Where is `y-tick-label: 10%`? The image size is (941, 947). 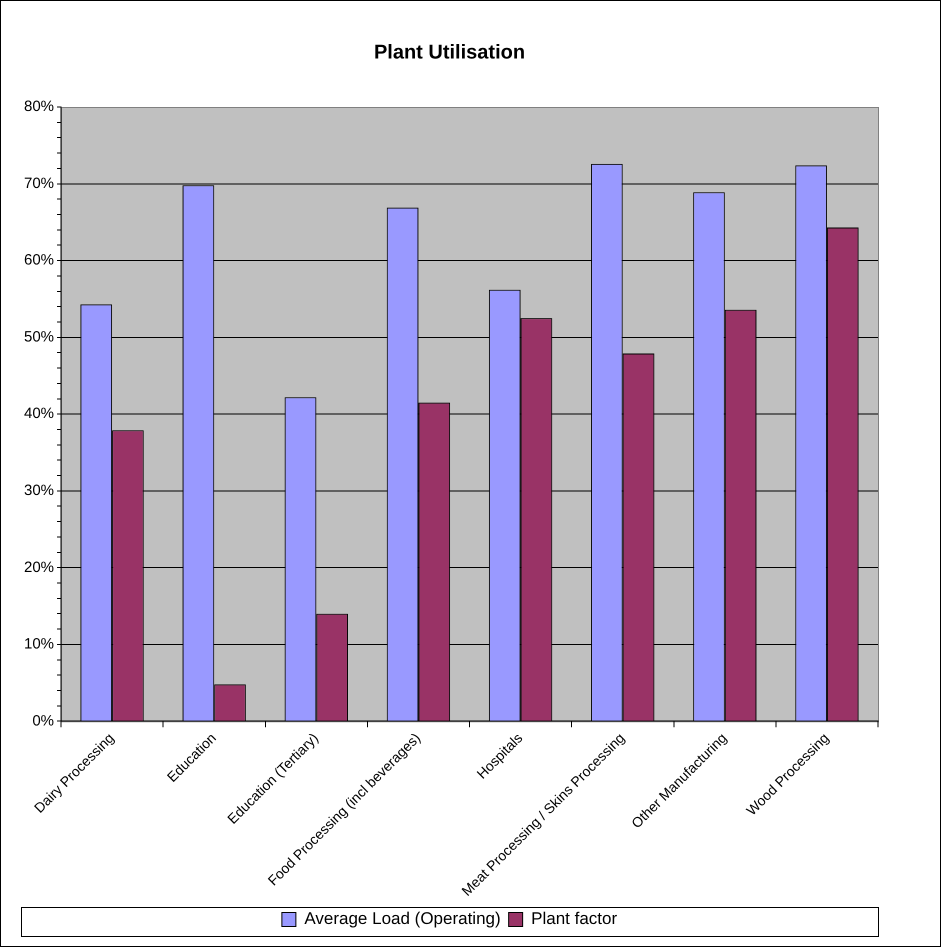
y-tick-label: 10% is located at coordinates (39, 644).